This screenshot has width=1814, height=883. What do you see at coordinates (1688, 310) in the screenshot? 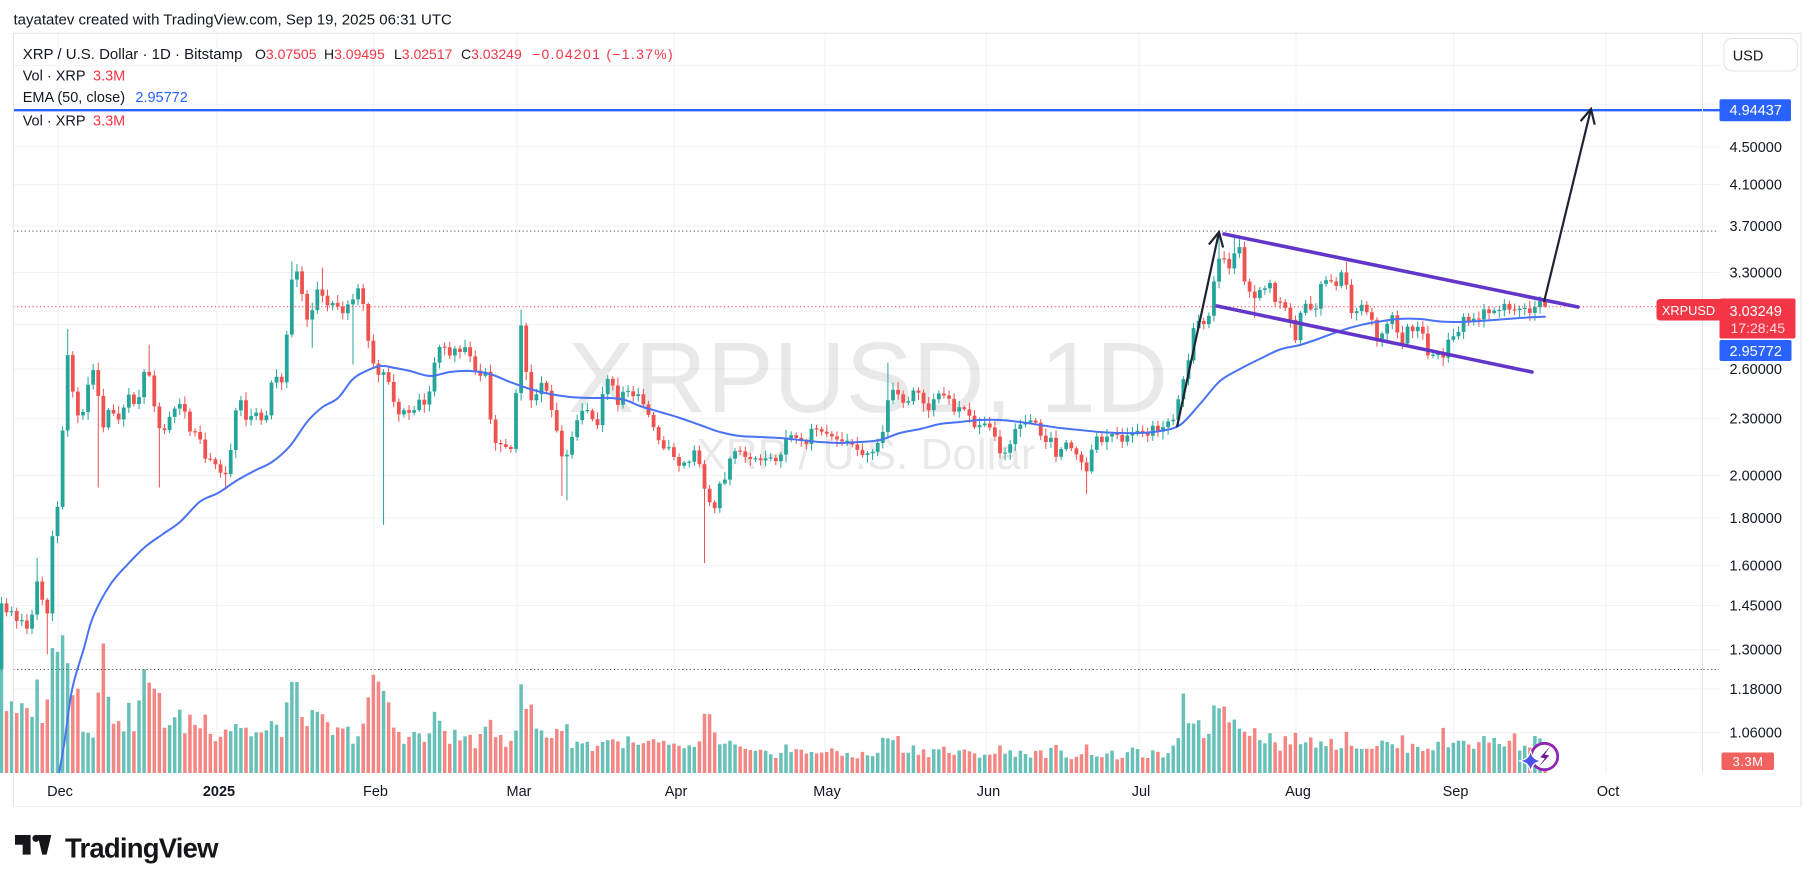
I see `svg-text: XRPUSD` at bounding box center [1688, 310].